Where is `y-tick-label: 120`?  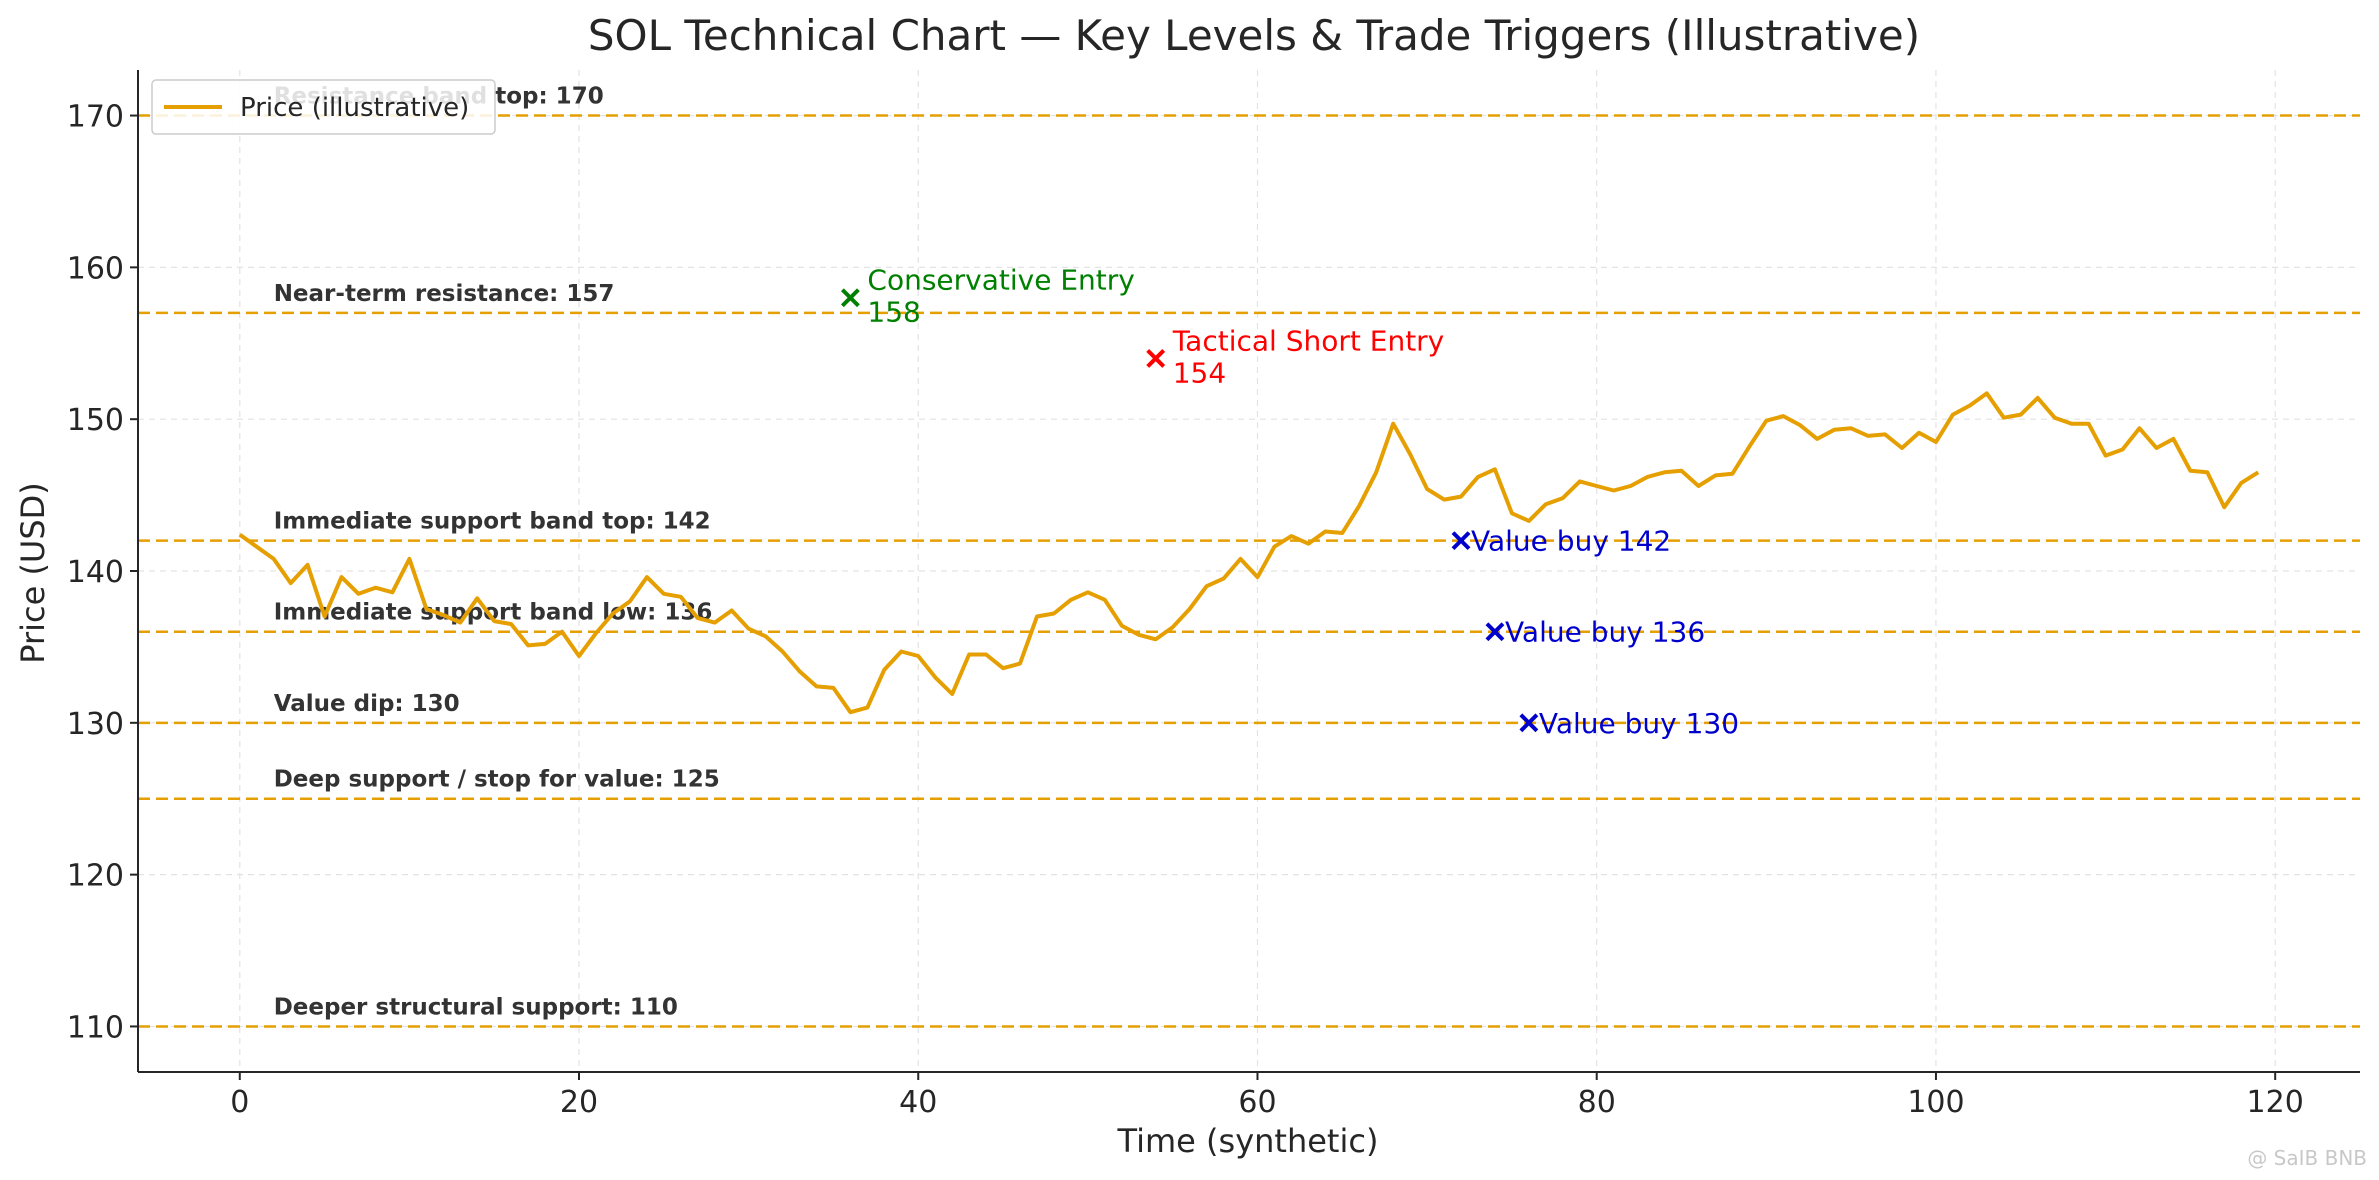
y-tick-label: 120 is located at coordinates (95, 876).